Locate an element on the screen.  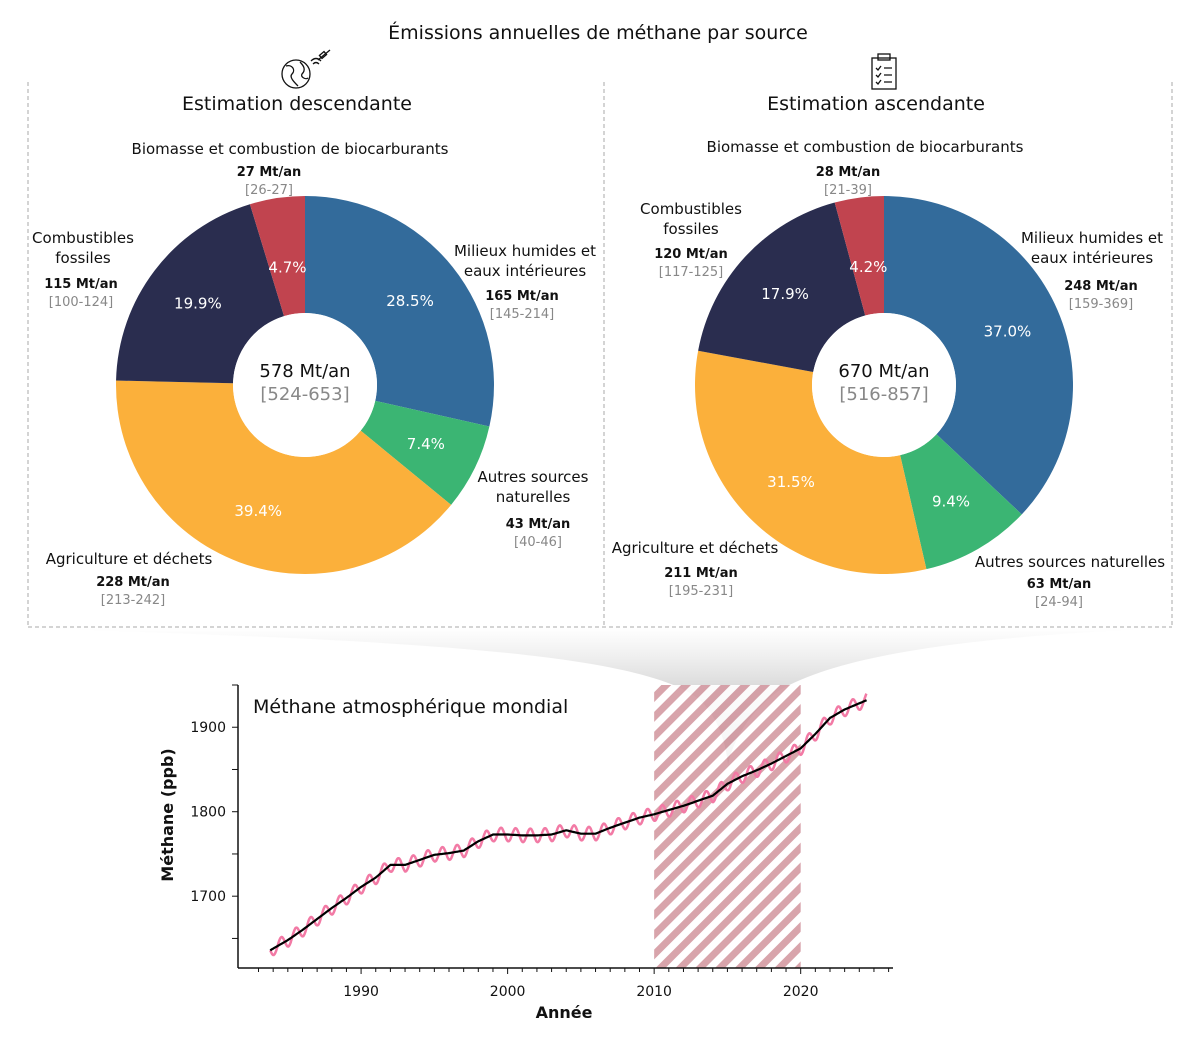
pie-title-top-down: Estimation descendante is located at coordinates (297, 104).